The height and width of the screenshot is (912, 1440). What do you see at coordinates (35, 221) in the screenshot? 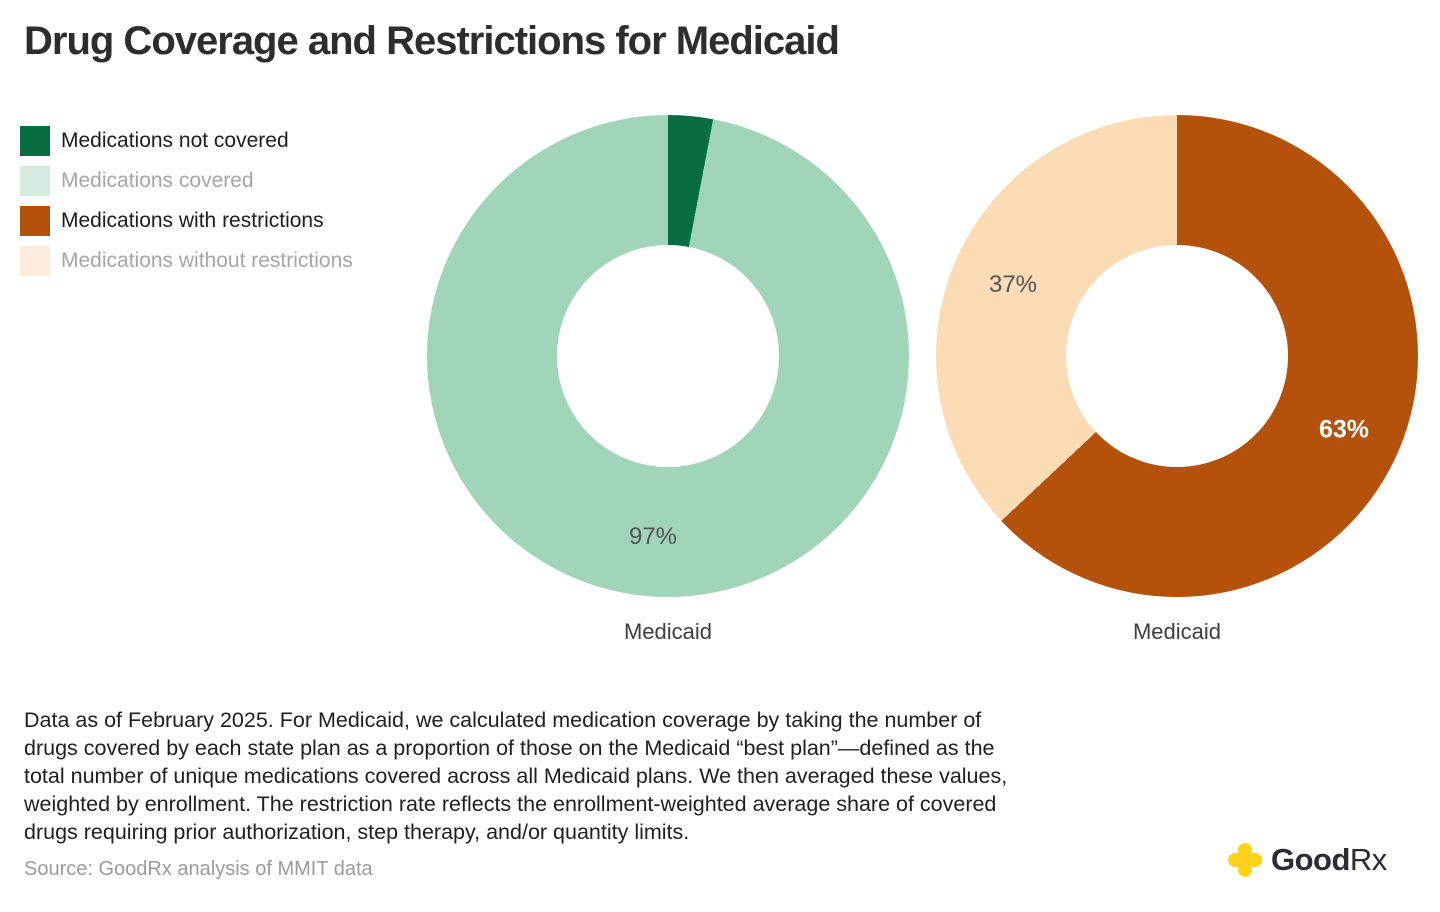
I see `legend-swatch-with-restrictions` at bounding box center [35, 221].